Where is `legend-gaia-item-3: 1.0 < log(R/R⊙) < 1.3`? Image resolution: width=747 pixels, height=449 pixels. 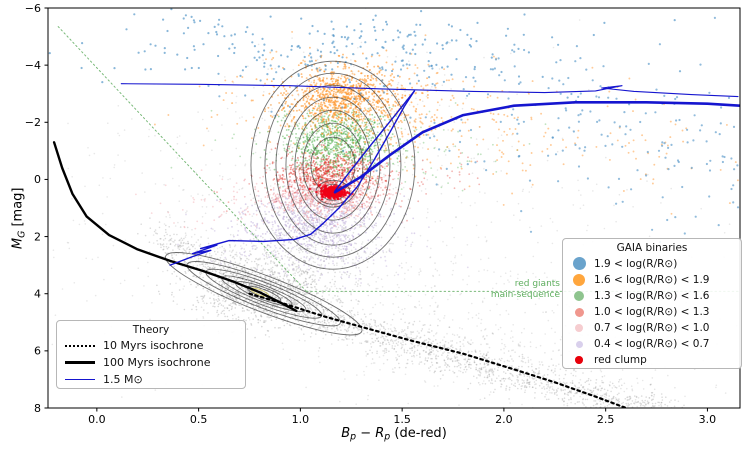 legend-gaia-item-3: 1.0 < log(R/R⊙) < 1.3 is located at coordinates (652, 312).